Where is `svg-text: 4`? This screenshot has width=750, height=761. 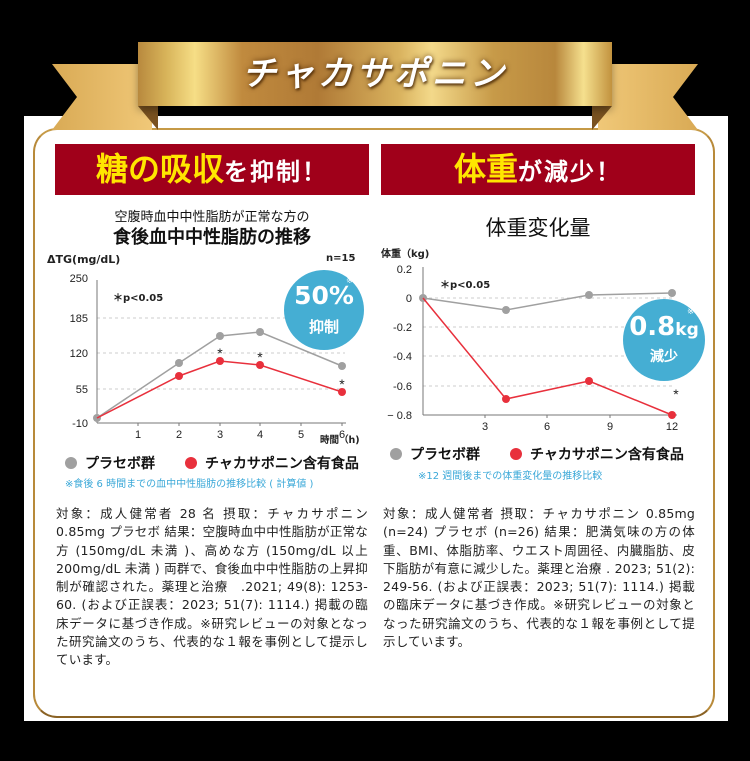
svg-text: 4 is located at coordinates (260, 435).